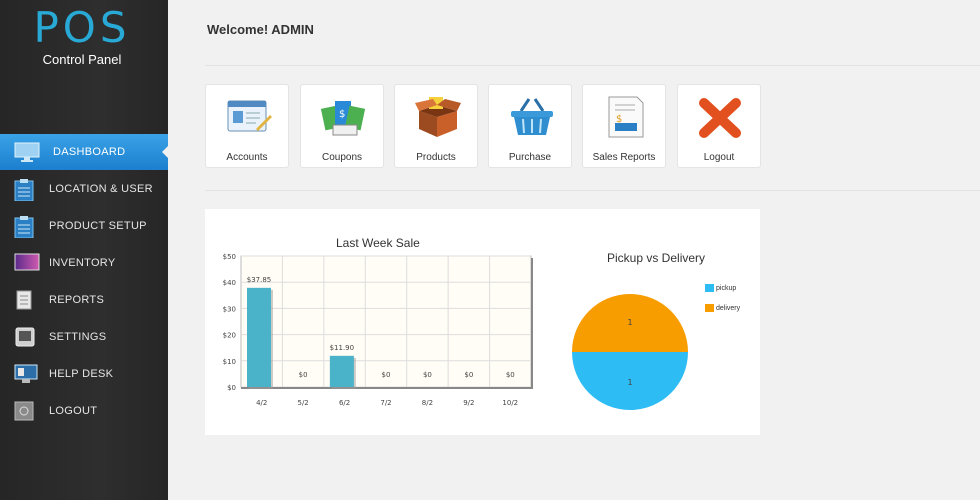  I want to click on safe-icon, so click(25, 411).